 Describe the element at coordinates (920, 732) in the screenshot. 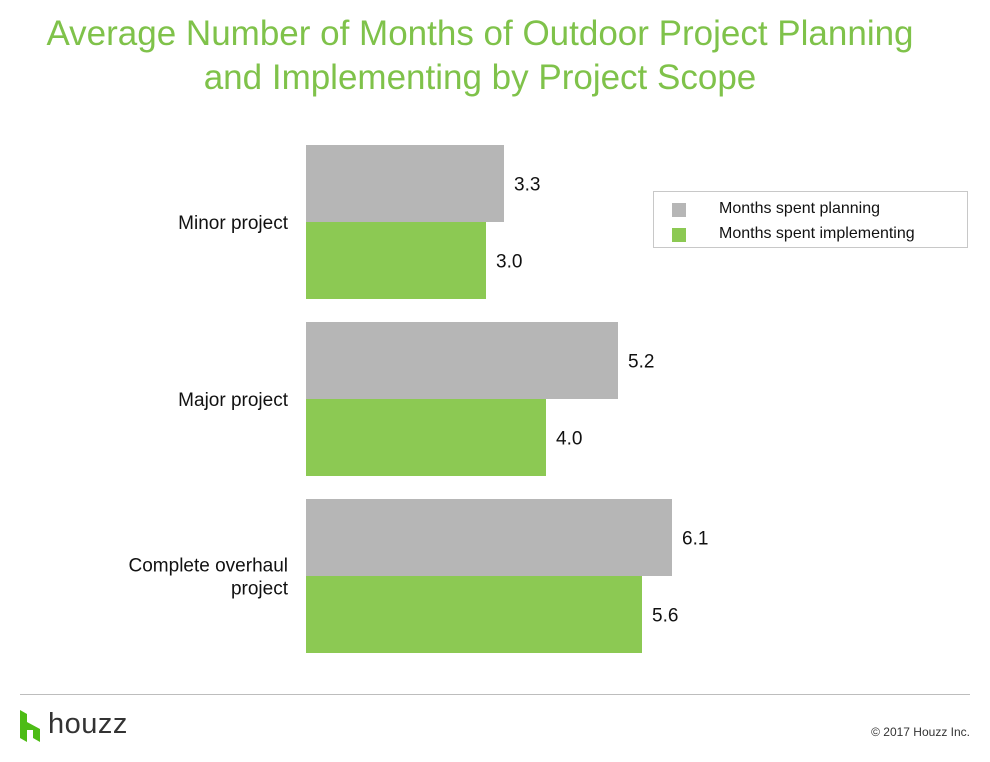

I see `copyright-text: © 2017 Houzz Inc.` at that location.